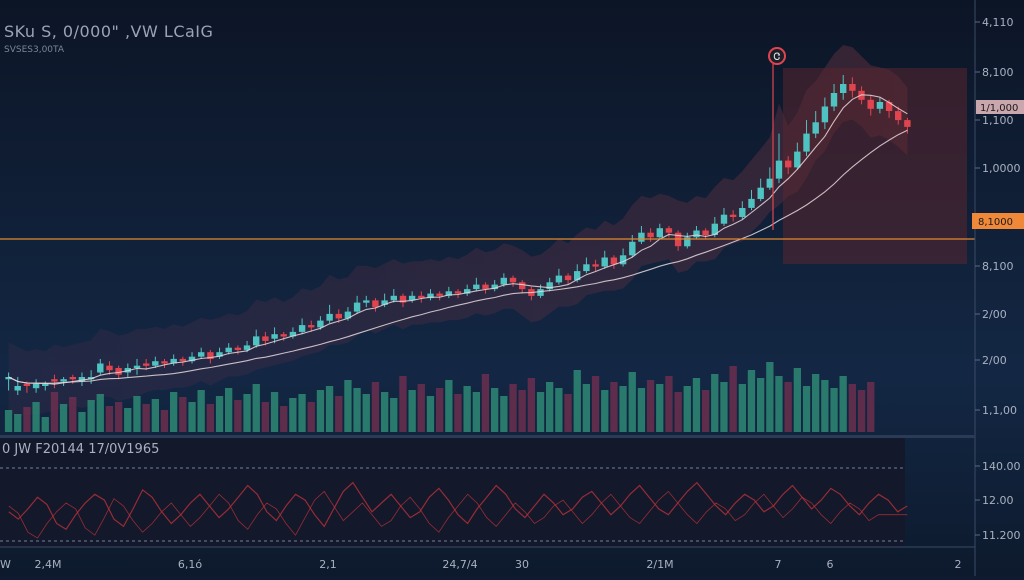 Image resolution: width=1024 pixels, height=580 pixels. I want to click on event-marker: Ꮳ, so click(777, 138).